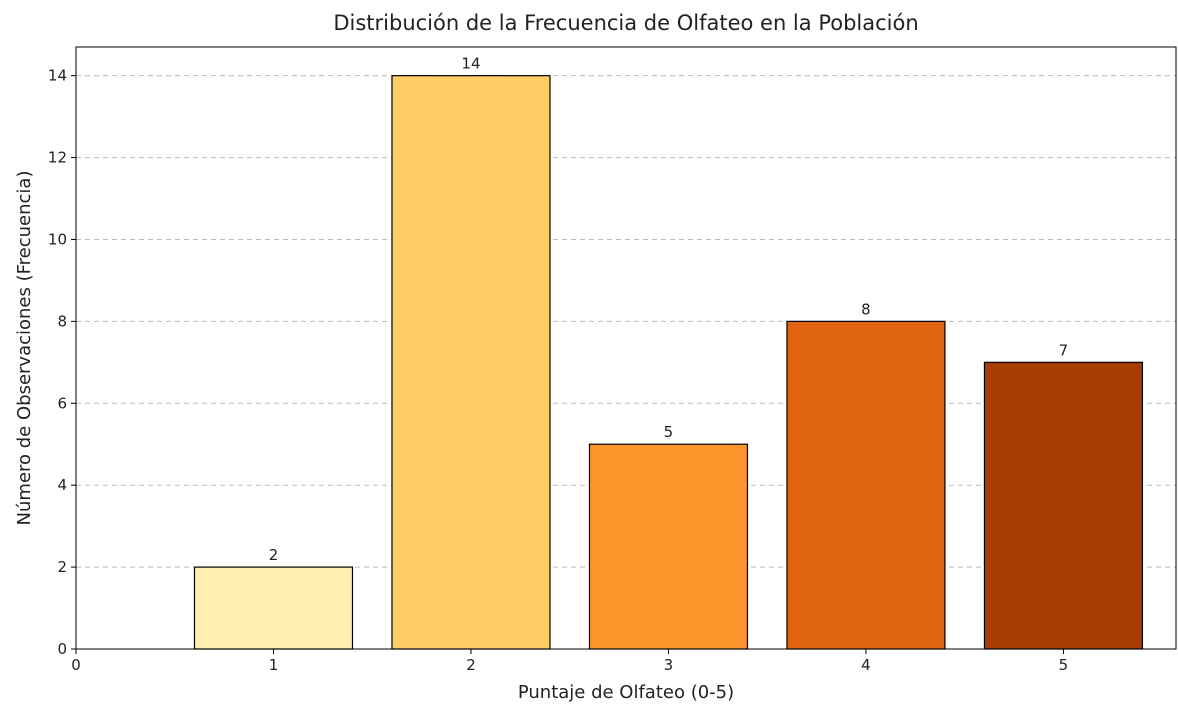 This screenshot has height=708, width=1178. Describe the element at coordinates (62, 649) in the screenshot. I see `y-tick-label: 0` at that location.